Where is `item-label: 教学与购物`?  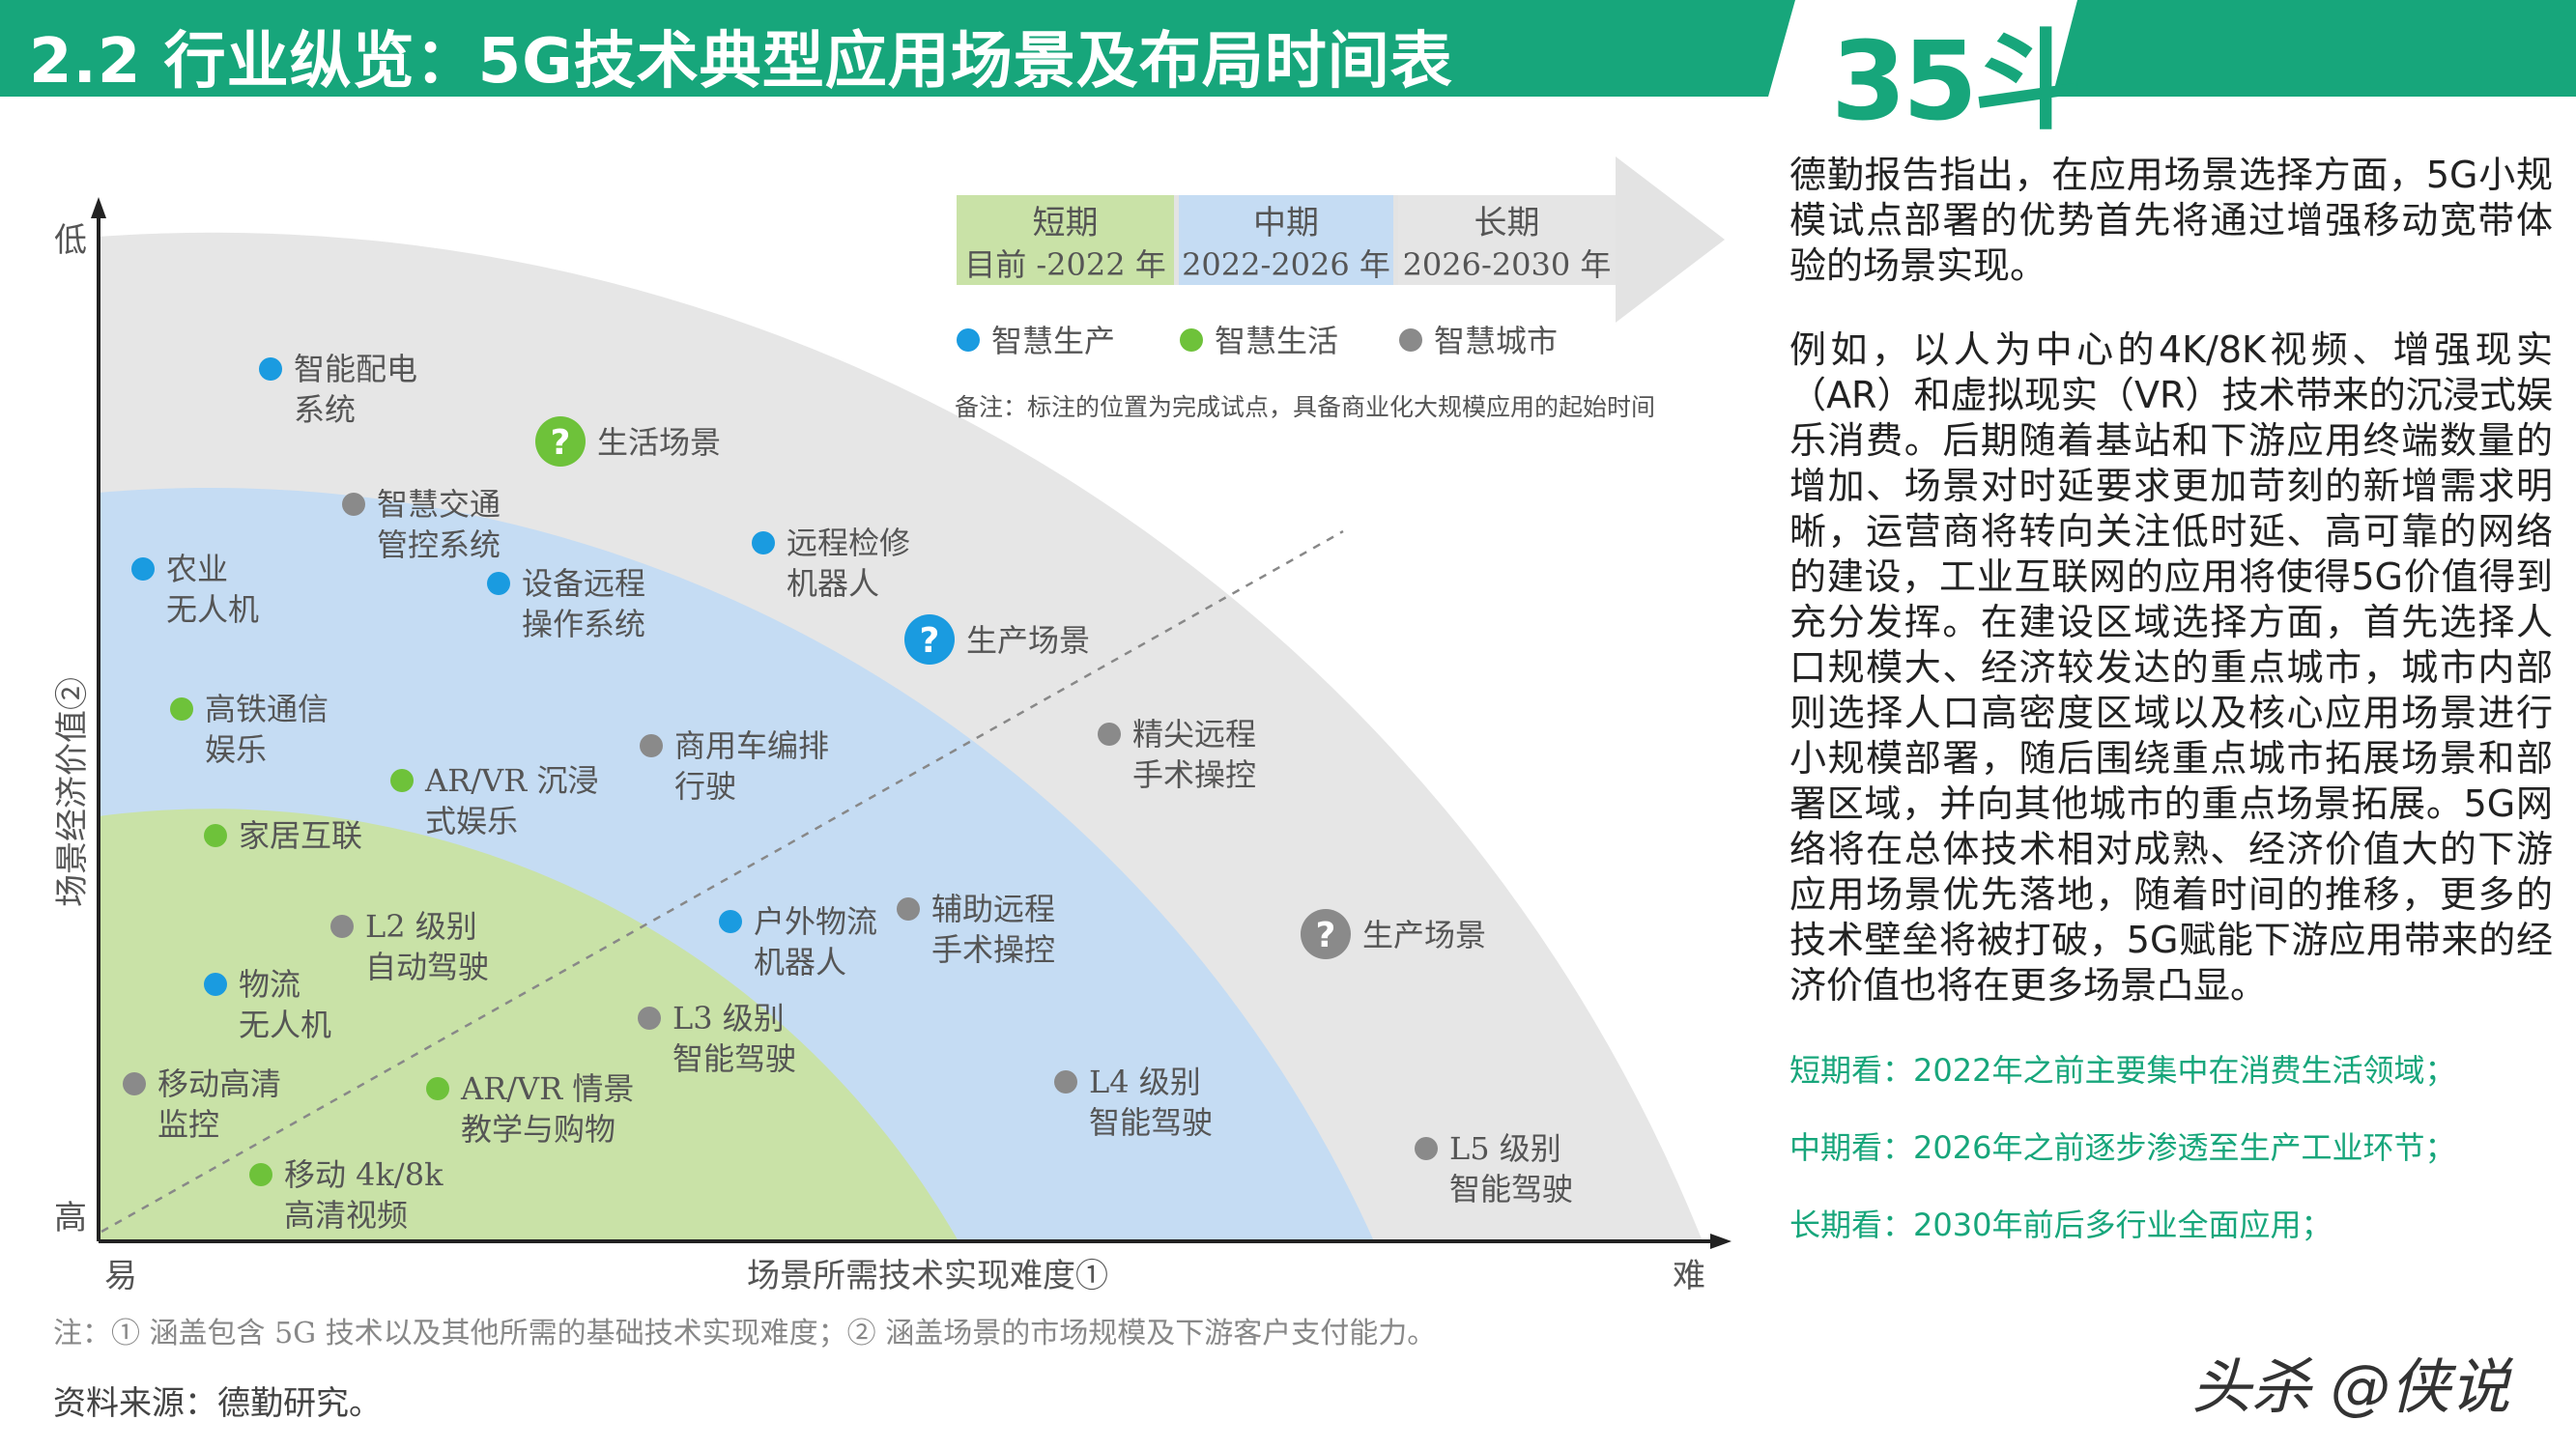 item-label: 教学与购物 is located at coordinates (538, 1129).